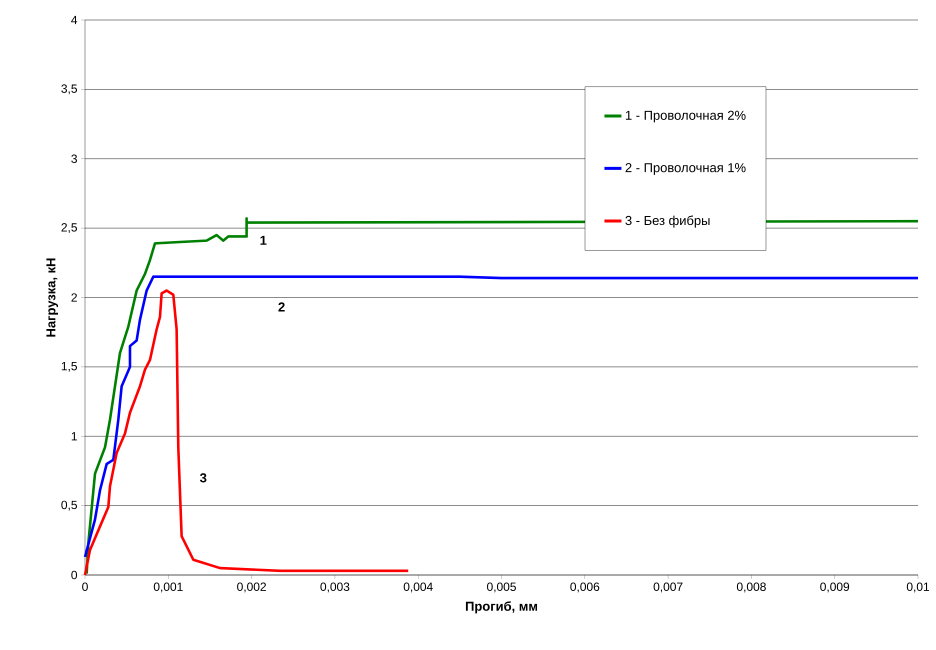  What do you see at coordinates (281, 307) in the screenshot?
I see `annotation: 2` at bounding box center [281, 307].